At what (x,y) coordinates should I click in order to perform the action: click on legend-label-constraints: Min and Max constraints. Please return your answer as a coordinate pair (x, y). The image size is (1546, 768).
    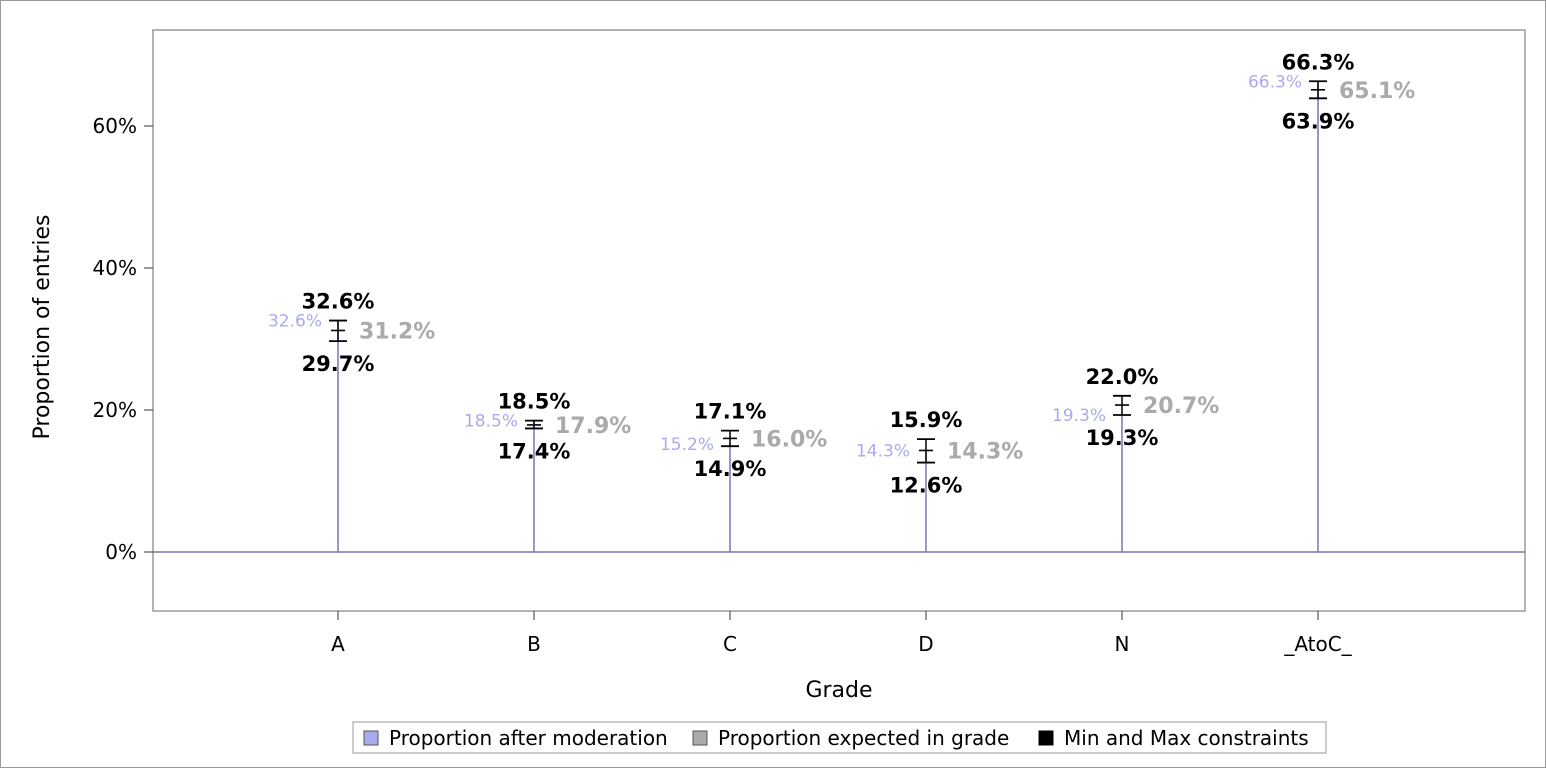
    Looking at the image, I should click on (1186, 738).